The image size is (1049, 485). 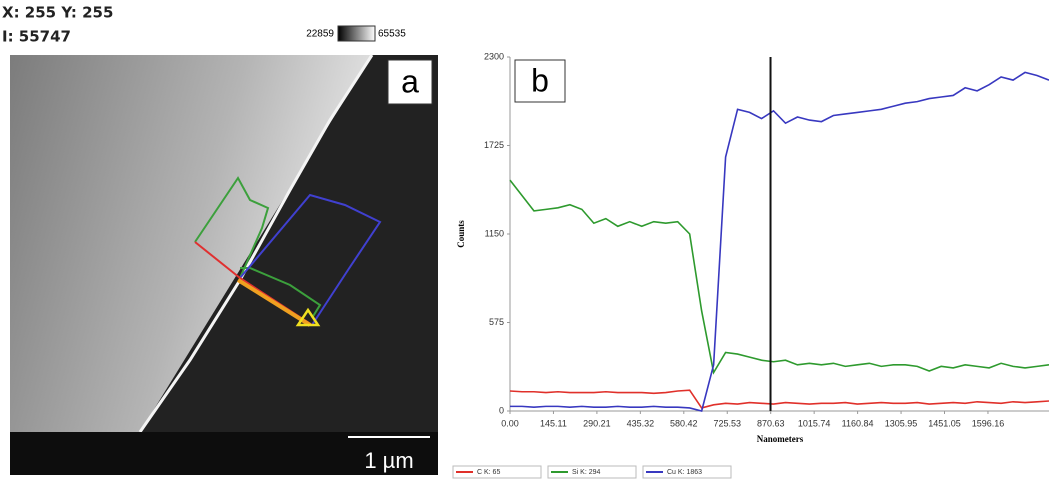 What do you see at coordinates (684, 472) in the screenshot?
I see `legend-label: Cu K: 1863` at bounding box center [684, 472].